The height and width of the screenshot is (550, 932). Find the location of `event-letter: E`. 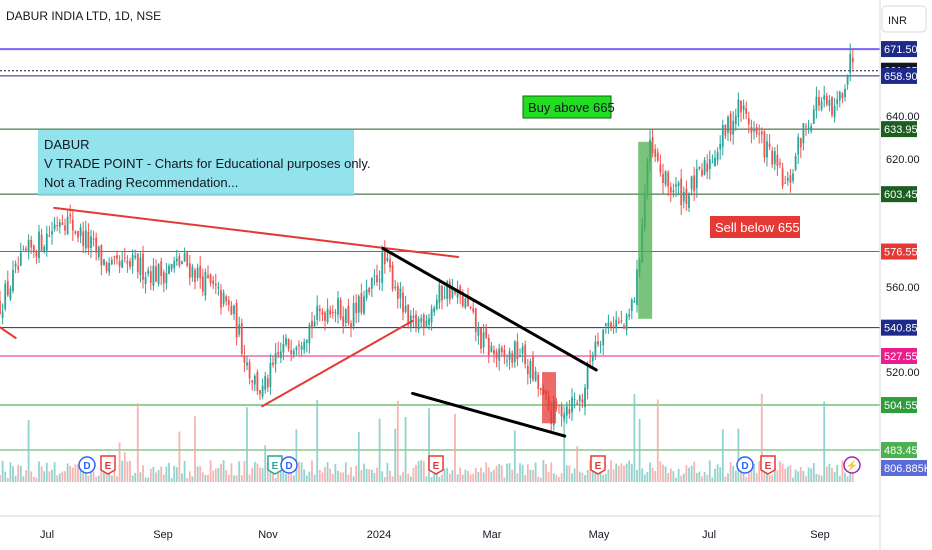

event-letter: E is located at coordinates (275, 466).